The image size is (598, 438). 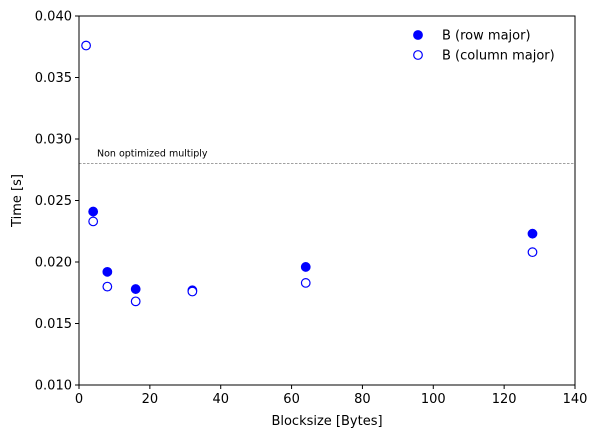 What do you see at coordinates (327, 157) in the screenshot?
I see `reference-line-group: Non optimized multiply` at bounding box center [327, 157].